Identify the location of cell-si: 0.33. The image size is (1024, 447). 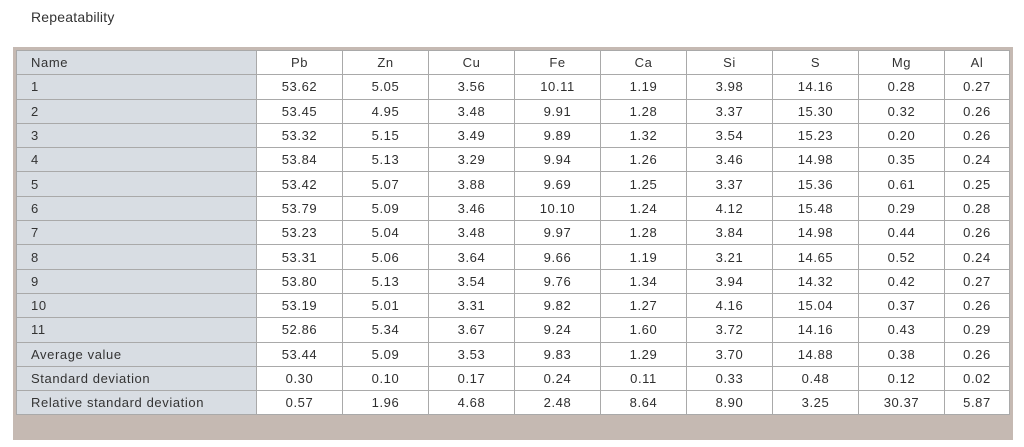
(729, 378).